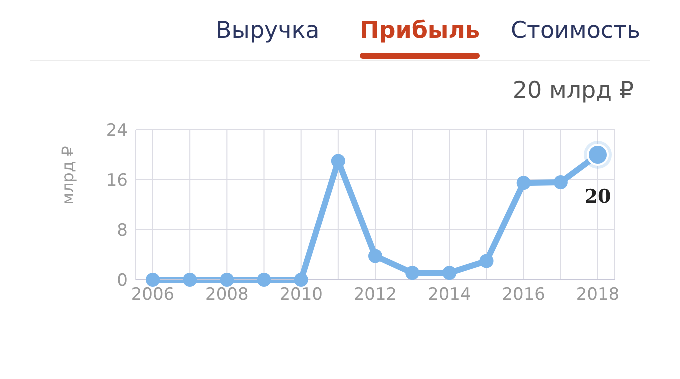 The width and height of the screenshot is (680, 379). Describe the element at coordinates (598, 197) in the screenshot. I see `data-label: 20` at that location.